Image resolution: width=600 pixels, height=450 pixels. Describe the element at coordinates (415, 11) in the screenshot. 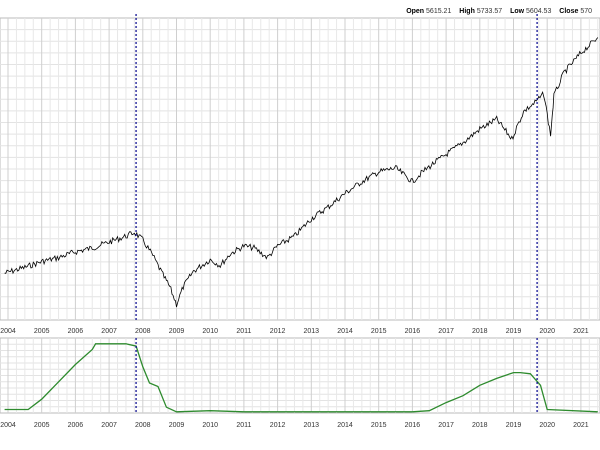

I see `open-label: Open` at that location.